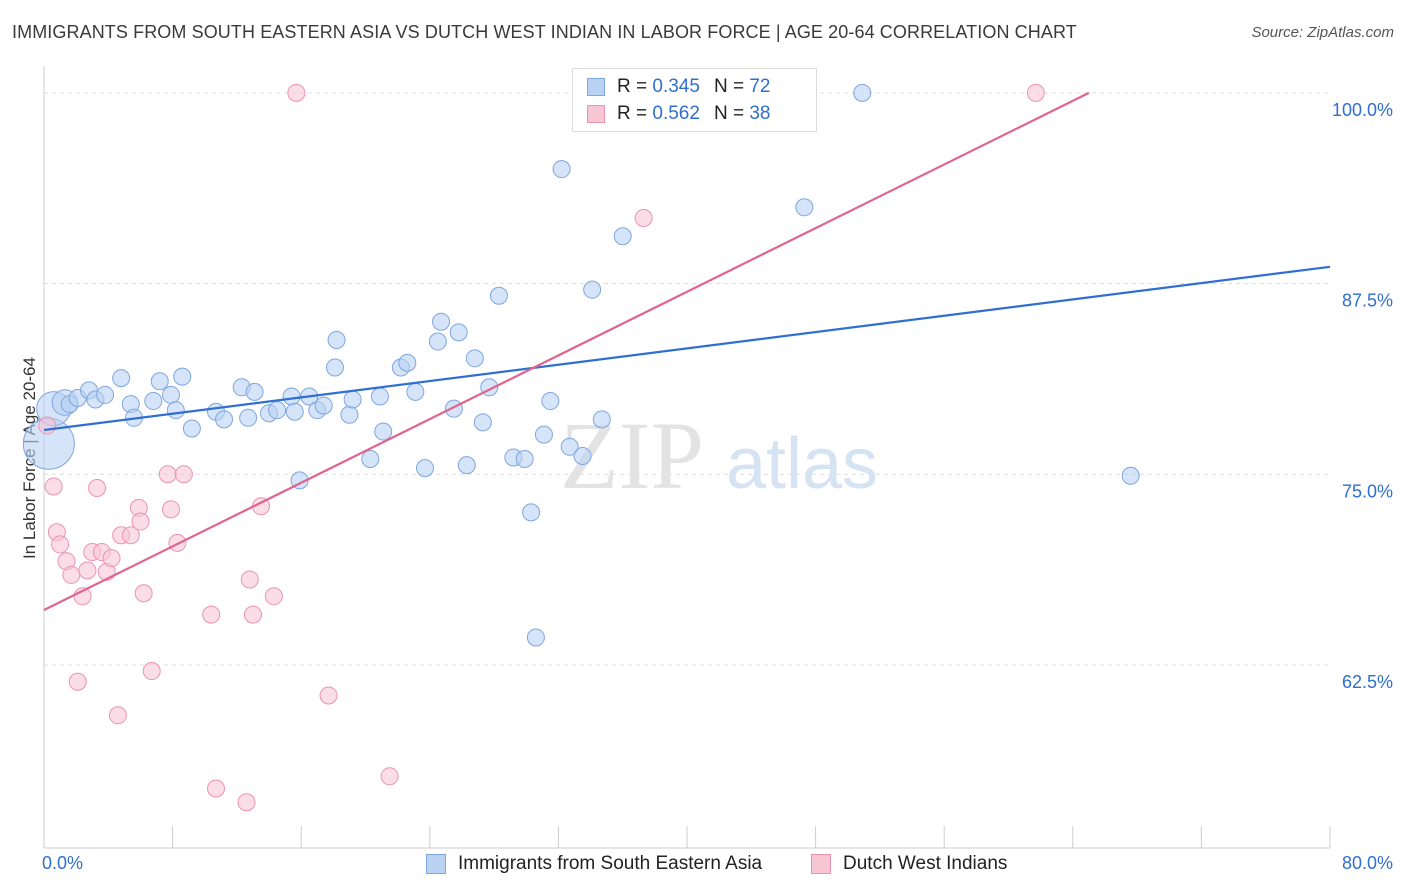  I want to click on n-value: 38, so click(760, 113).